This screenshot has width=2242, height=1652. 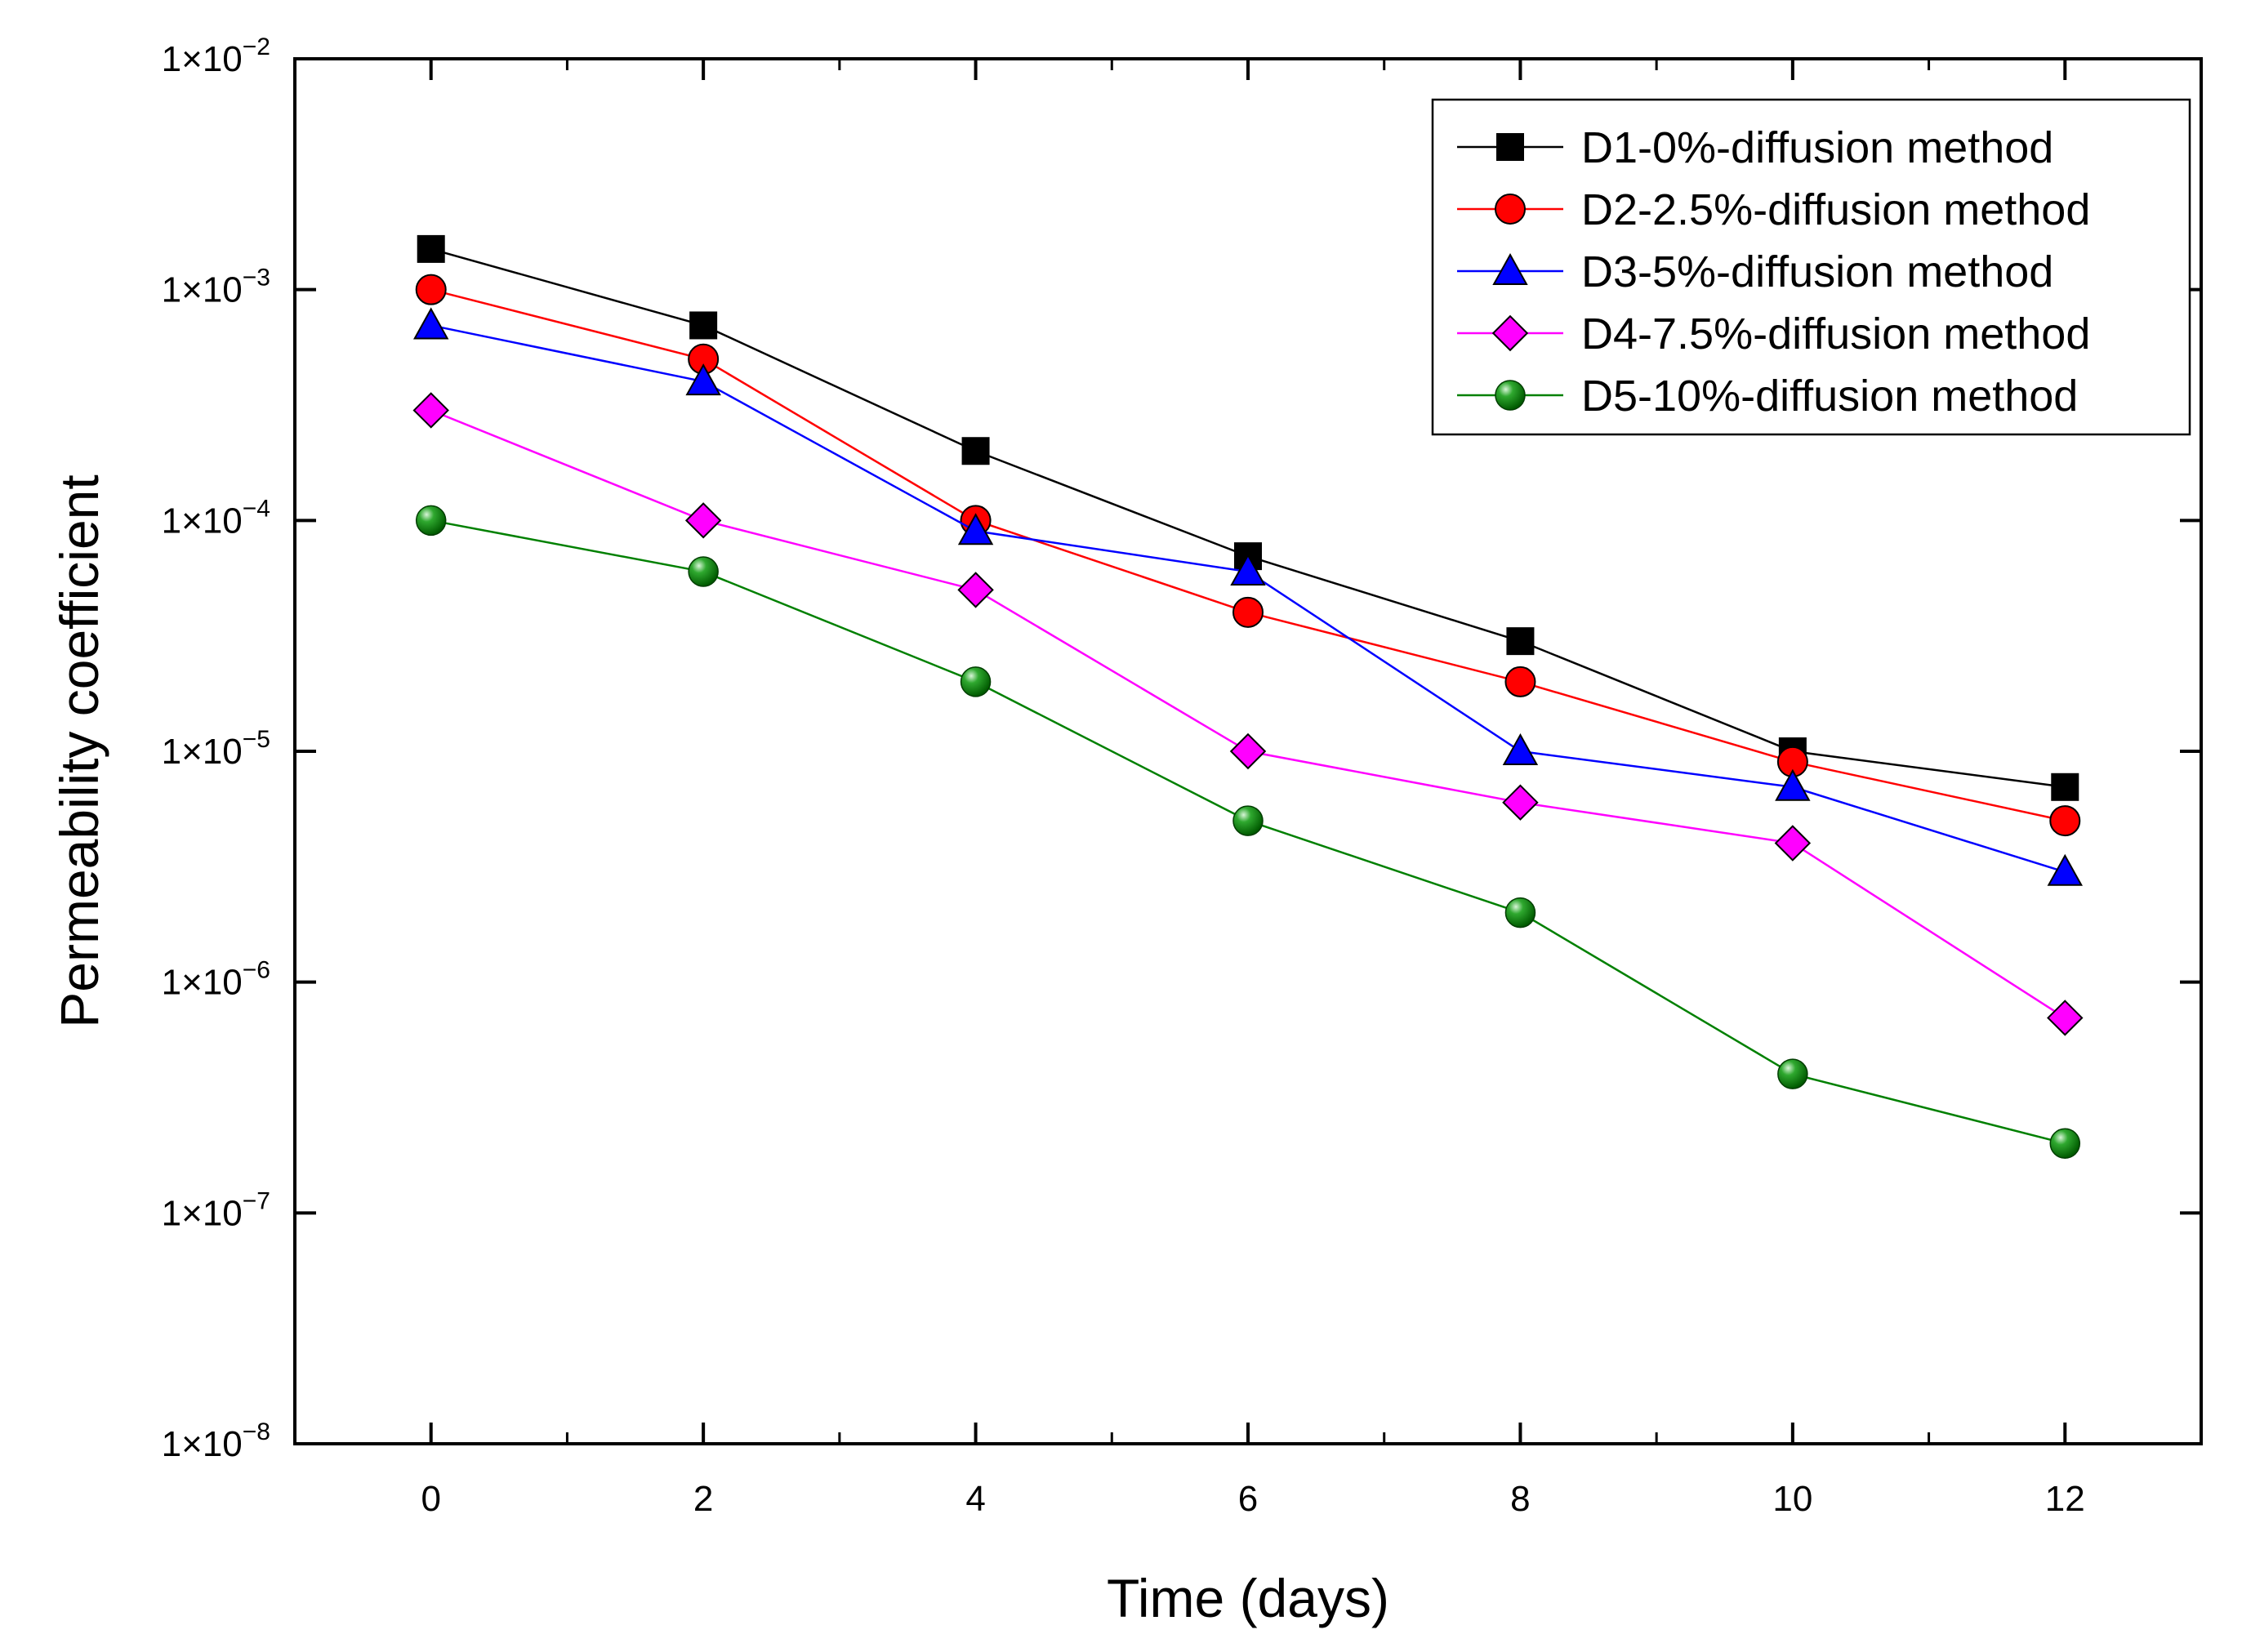 I want to click on y-axis-title: Permeability coefficient, so click(x=79, y=750).